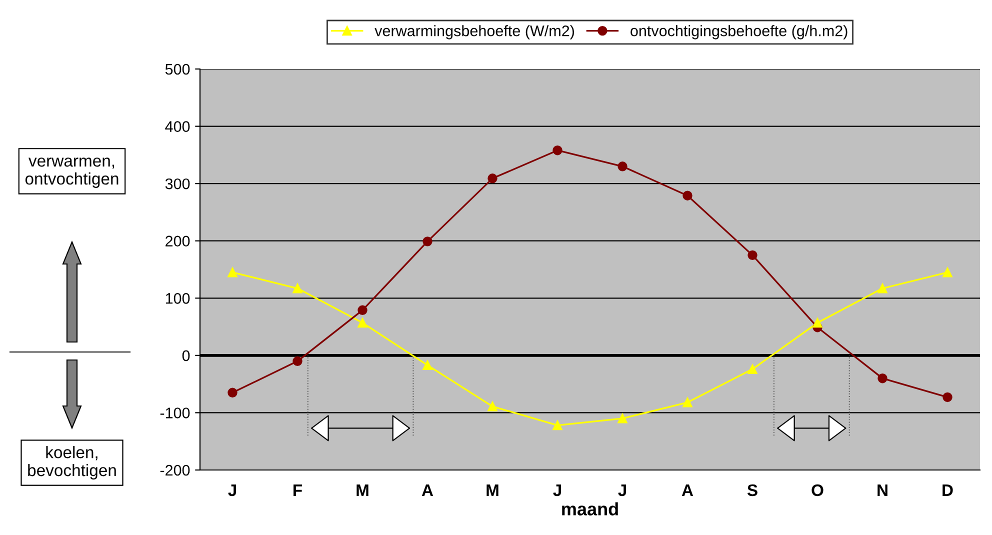 The image size is (992, 535). Describe the element at coordinates (178, 298) in the screenshot. I see `y-tick-label: 100` at that location.